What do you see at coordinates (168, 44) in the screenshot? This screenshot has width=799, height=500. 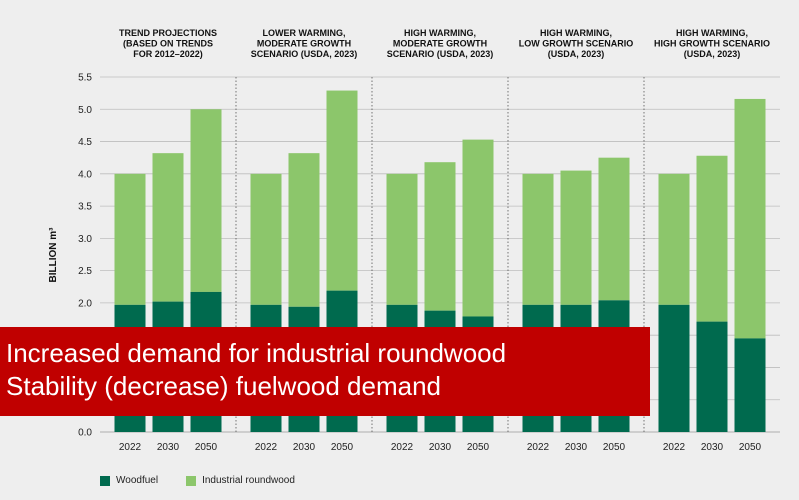 I see `group-header-line: (BASED ON TRENDS` at bounding box center [168, 44].